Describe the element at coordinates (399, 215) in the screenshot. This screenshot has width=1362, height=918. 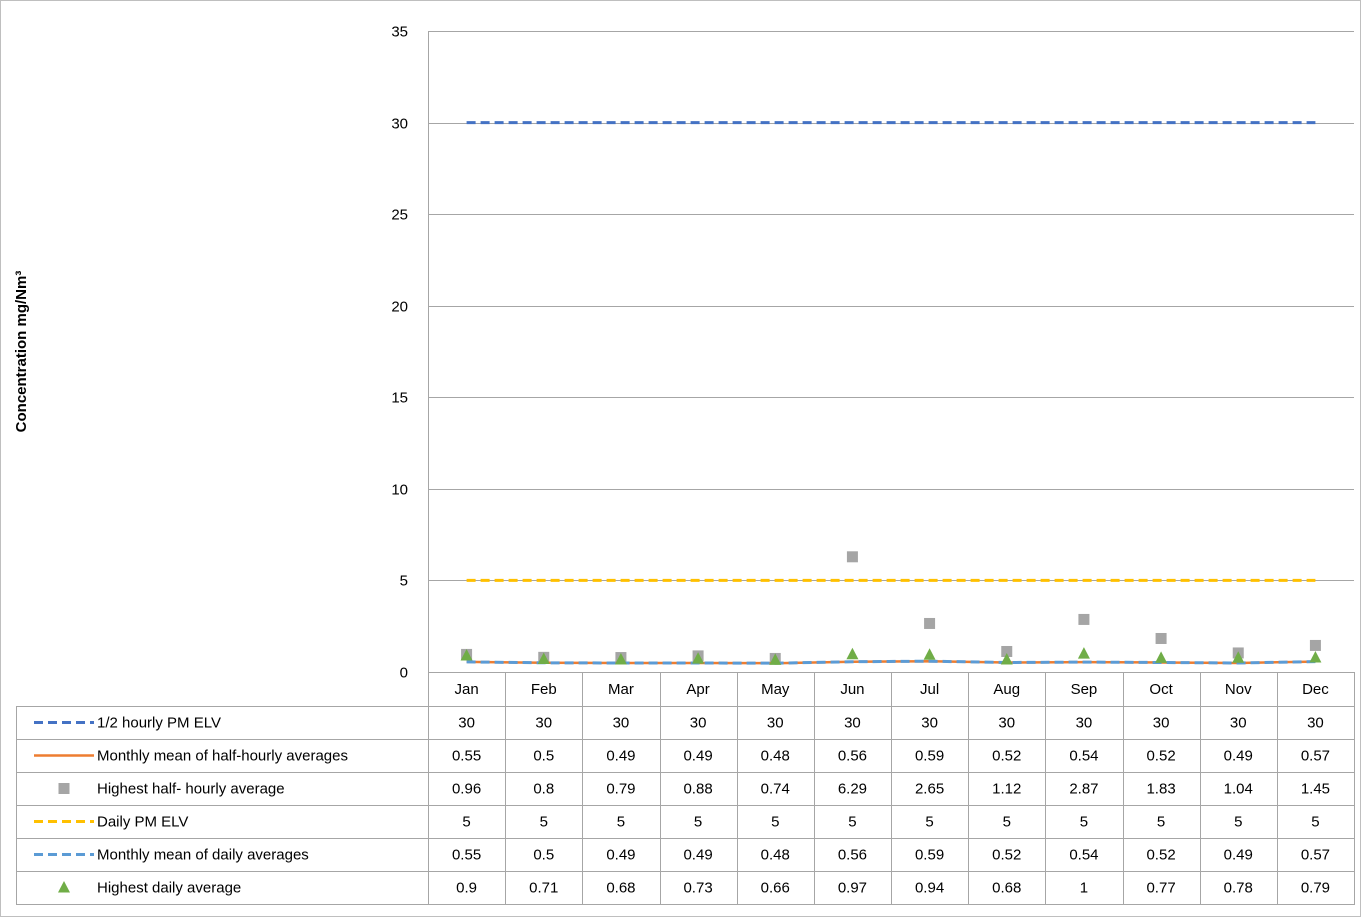
I see `y-tick-label: 25` at that location.